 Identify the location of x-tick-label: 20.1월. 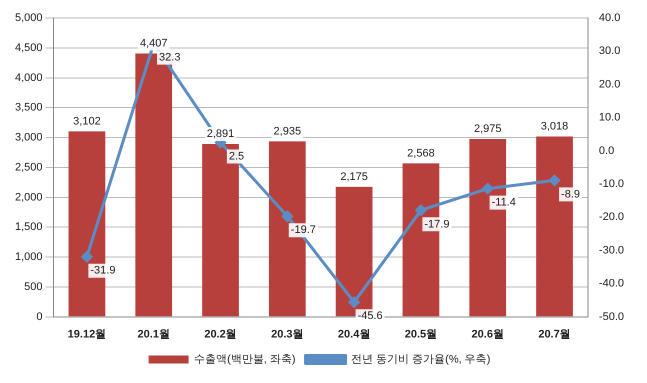
(154, 334).